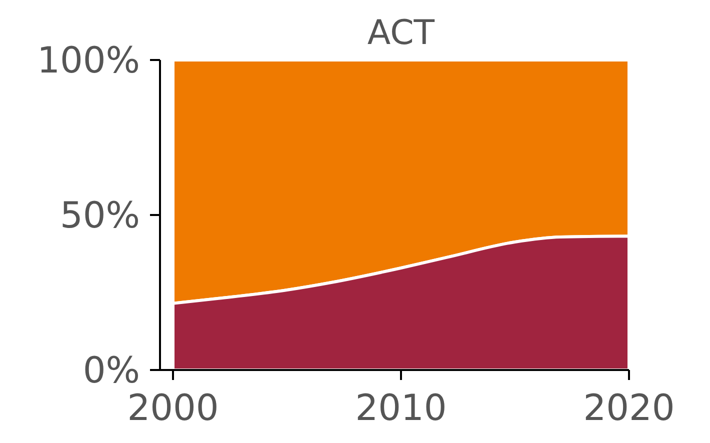 The height and width of the screenshot is (443, 710). Describe the element at coordinates (401, 33) in the screenshot. I see `chart-title: ACT` at that location.